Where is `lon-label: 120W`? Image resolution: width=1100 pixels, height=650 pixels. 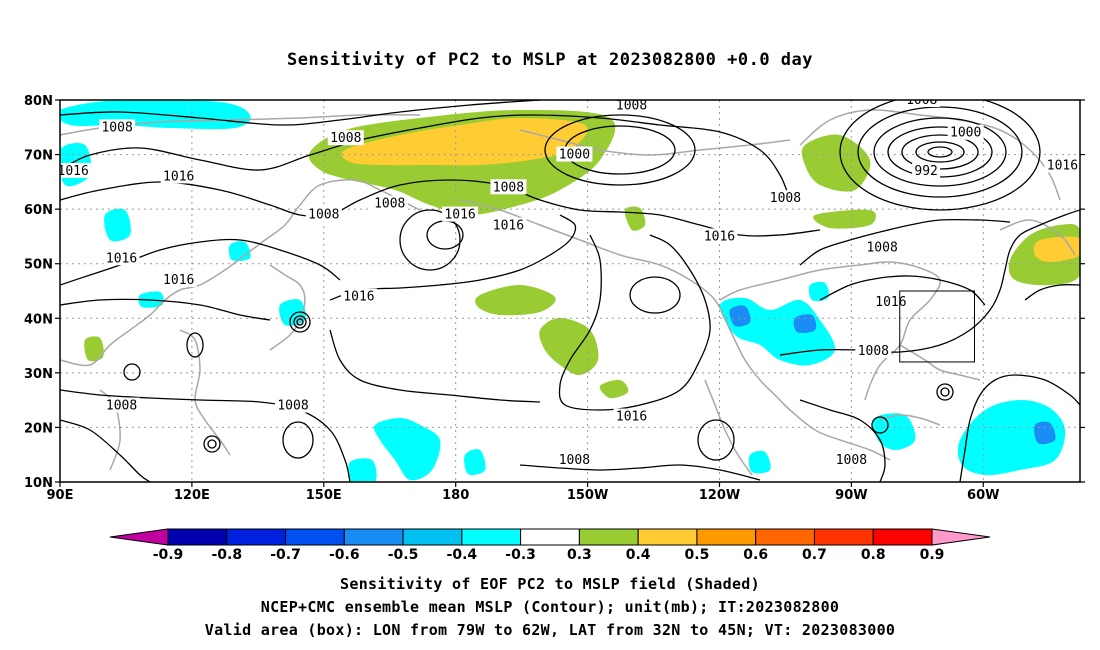
lon-label: 120W is located at coordinates (719, 495).